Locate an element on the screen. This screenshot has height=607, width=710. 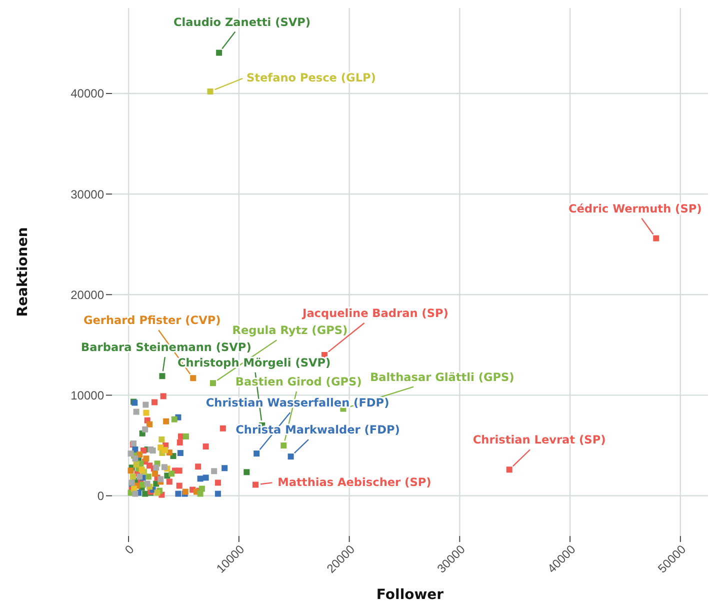
annotation: Christian Levrat (SP) is located at coordinates (539, 440).